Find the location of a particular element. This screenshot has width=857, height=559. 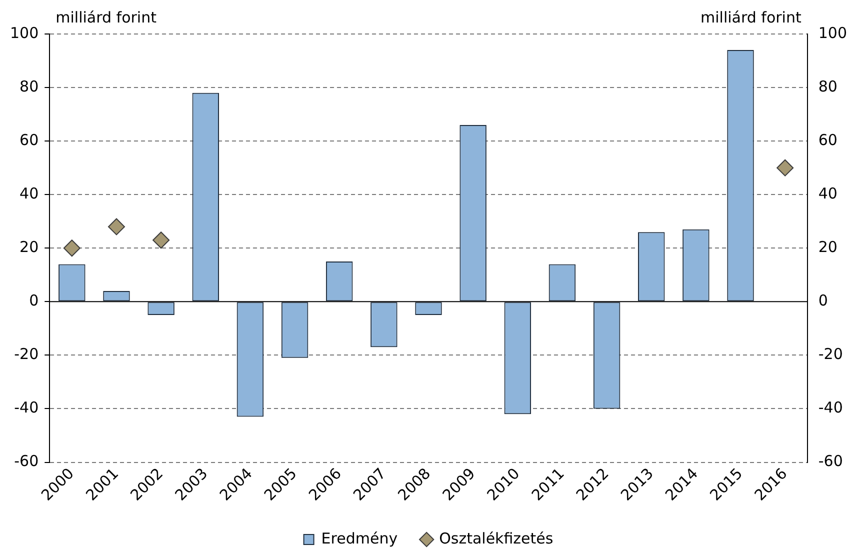

y2-tick-label: 60 is located at coordinates (828, 139).